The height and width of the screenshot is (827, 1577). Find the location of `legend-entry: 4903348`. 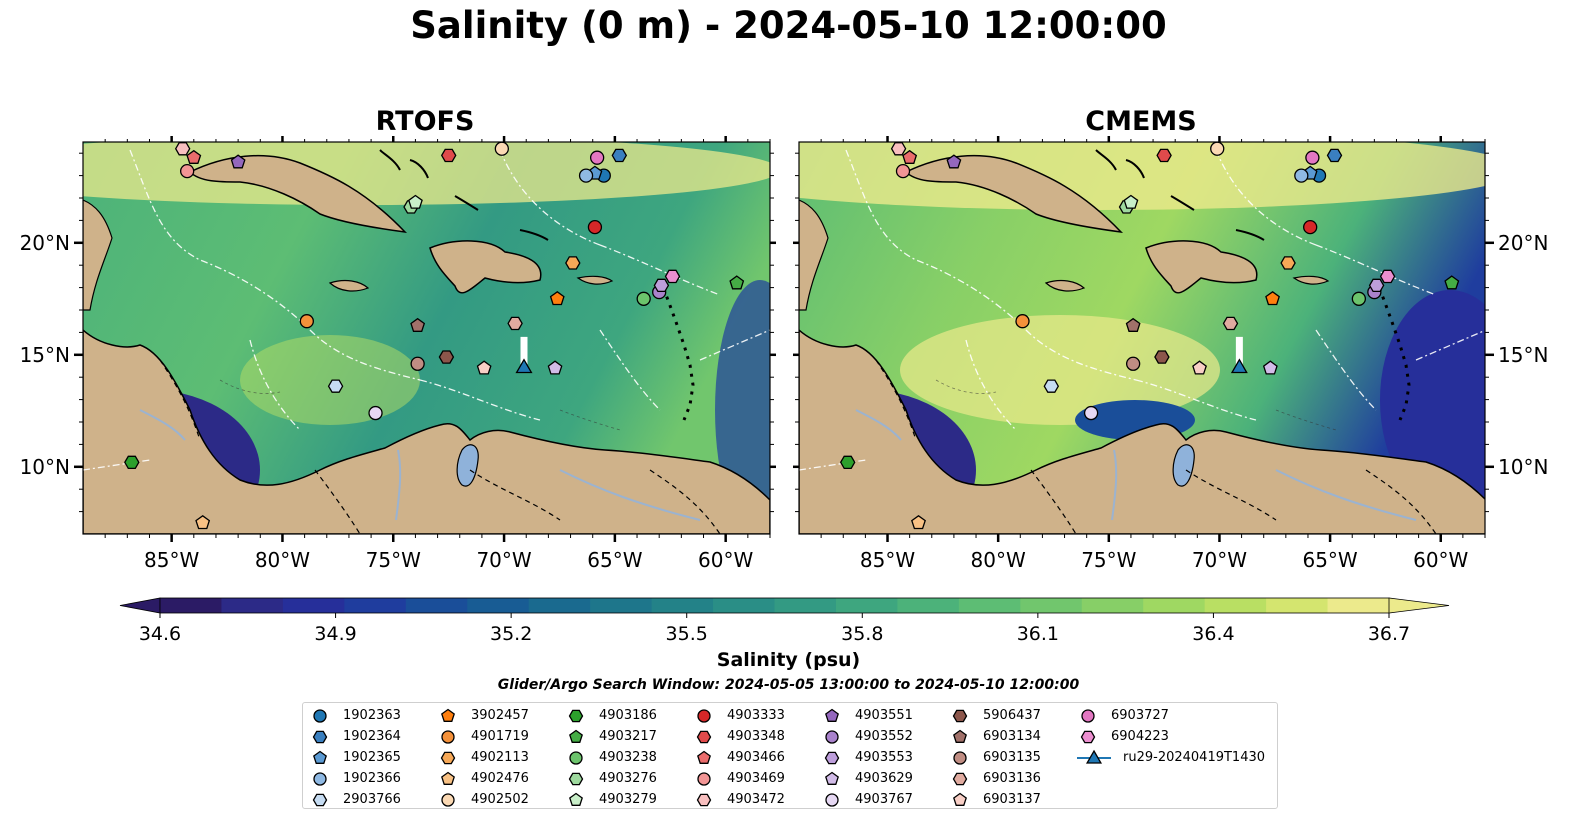

legend-entry: 4903348 is located at coordinates (739, 736).